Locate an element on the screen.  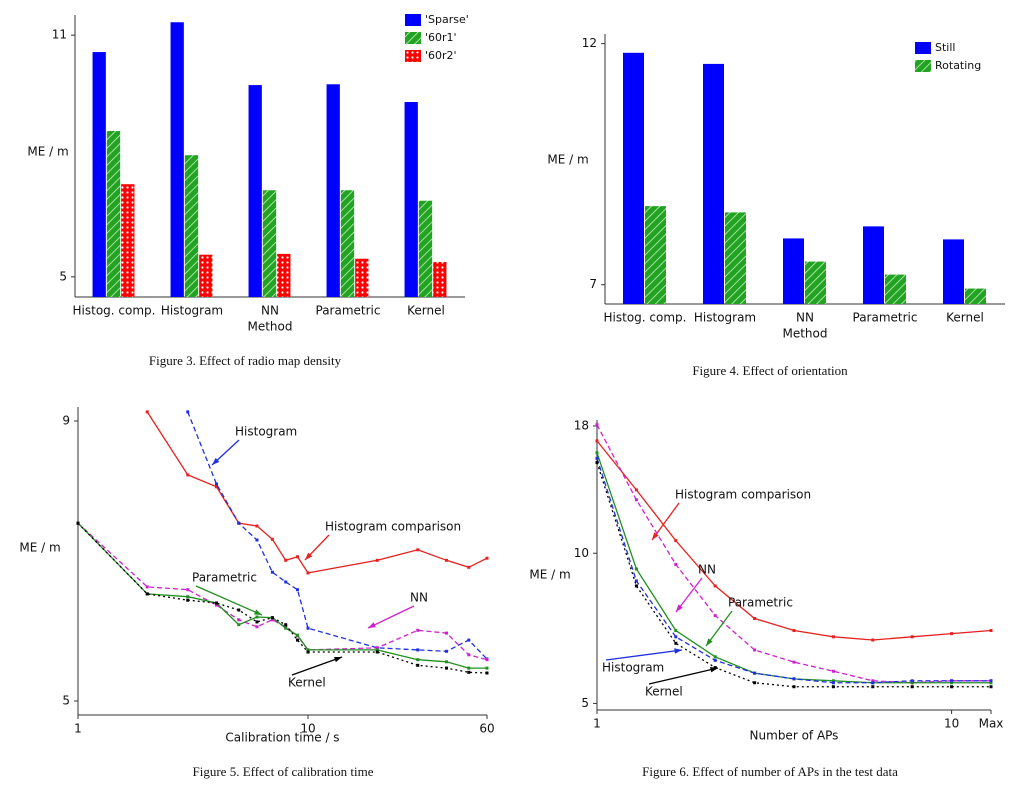
legend-label: '60r1' is located at coordinates (441, 37).